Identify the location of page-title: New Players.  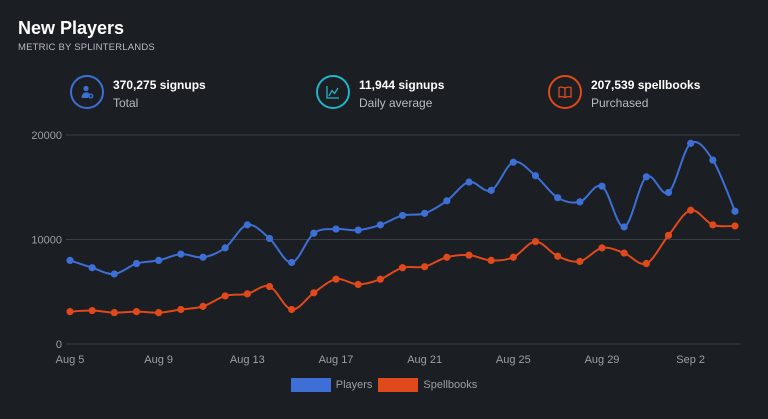
(71, 28).